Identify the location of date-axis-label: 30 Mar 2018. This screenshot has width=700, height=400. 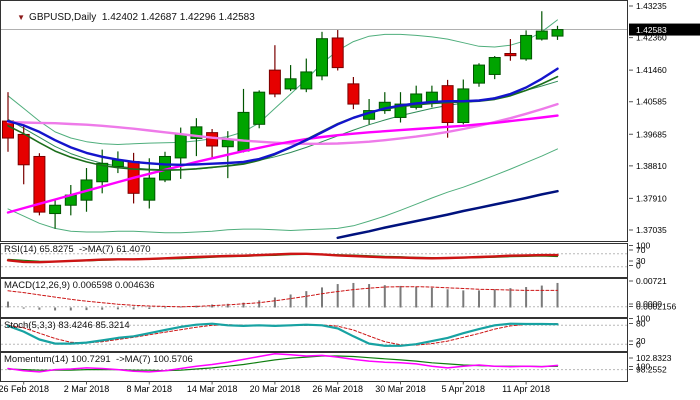
(400, 389).